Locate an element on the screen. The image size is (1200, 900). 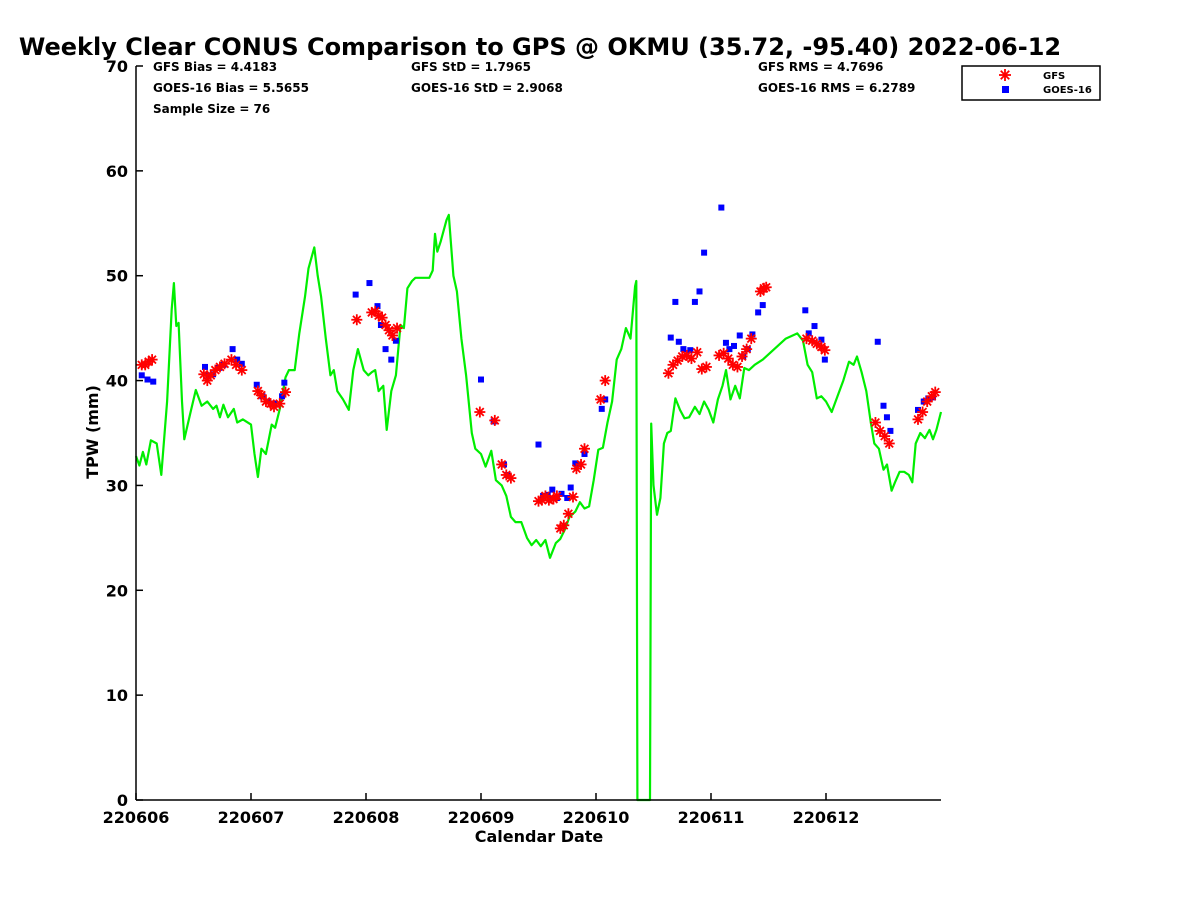
legend-goes-label: GOES-16 is located at coordinates (1067, 90).